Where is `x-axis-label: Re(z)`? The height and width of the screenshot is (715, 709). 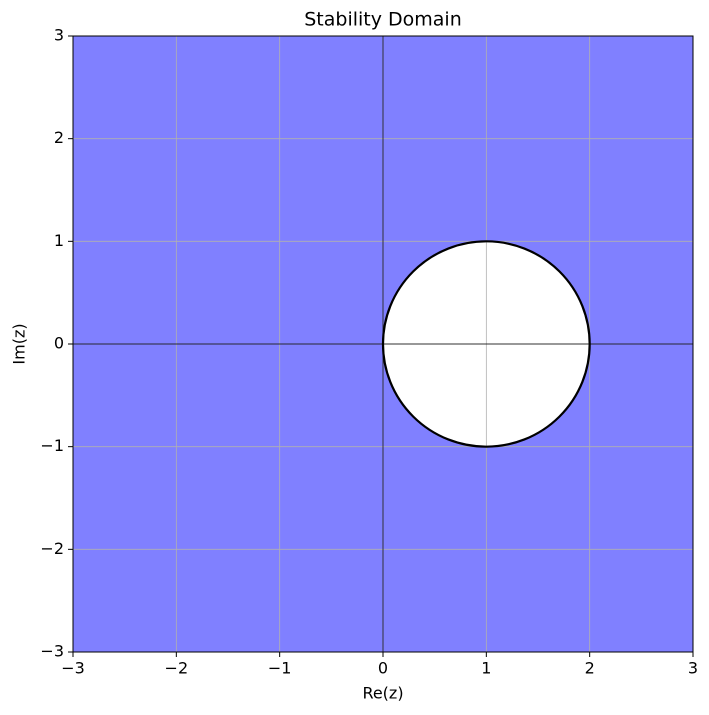 x-axis-label: Re(z) is located at coordinates (382, 693).